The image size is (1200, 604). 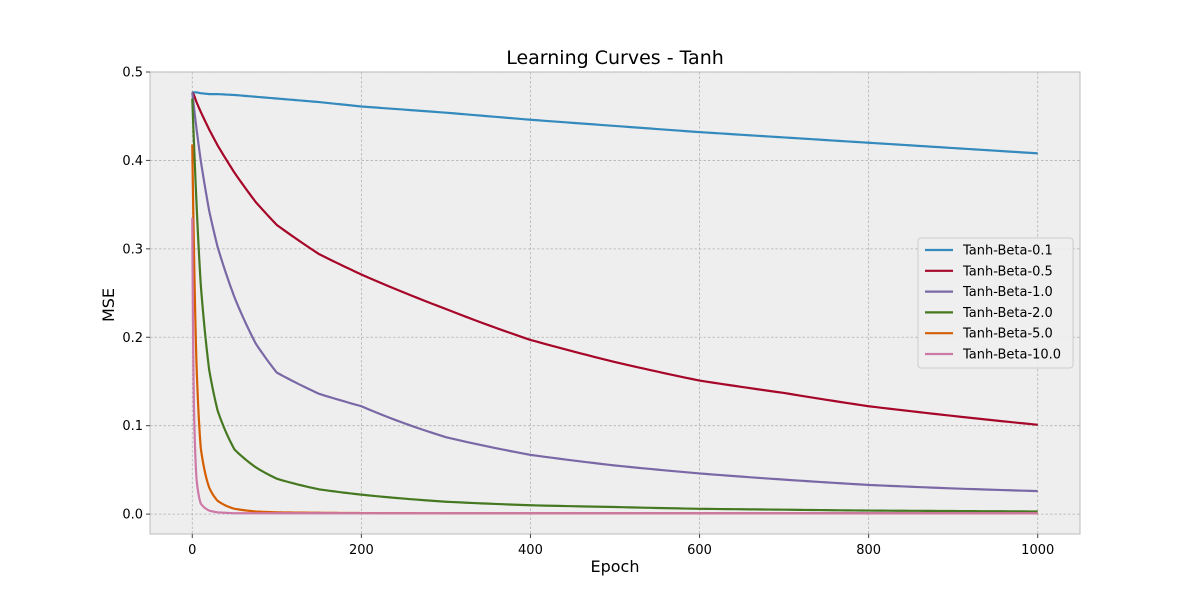 I want to click on x-tick-label: 200, so click(x=361, y=550).